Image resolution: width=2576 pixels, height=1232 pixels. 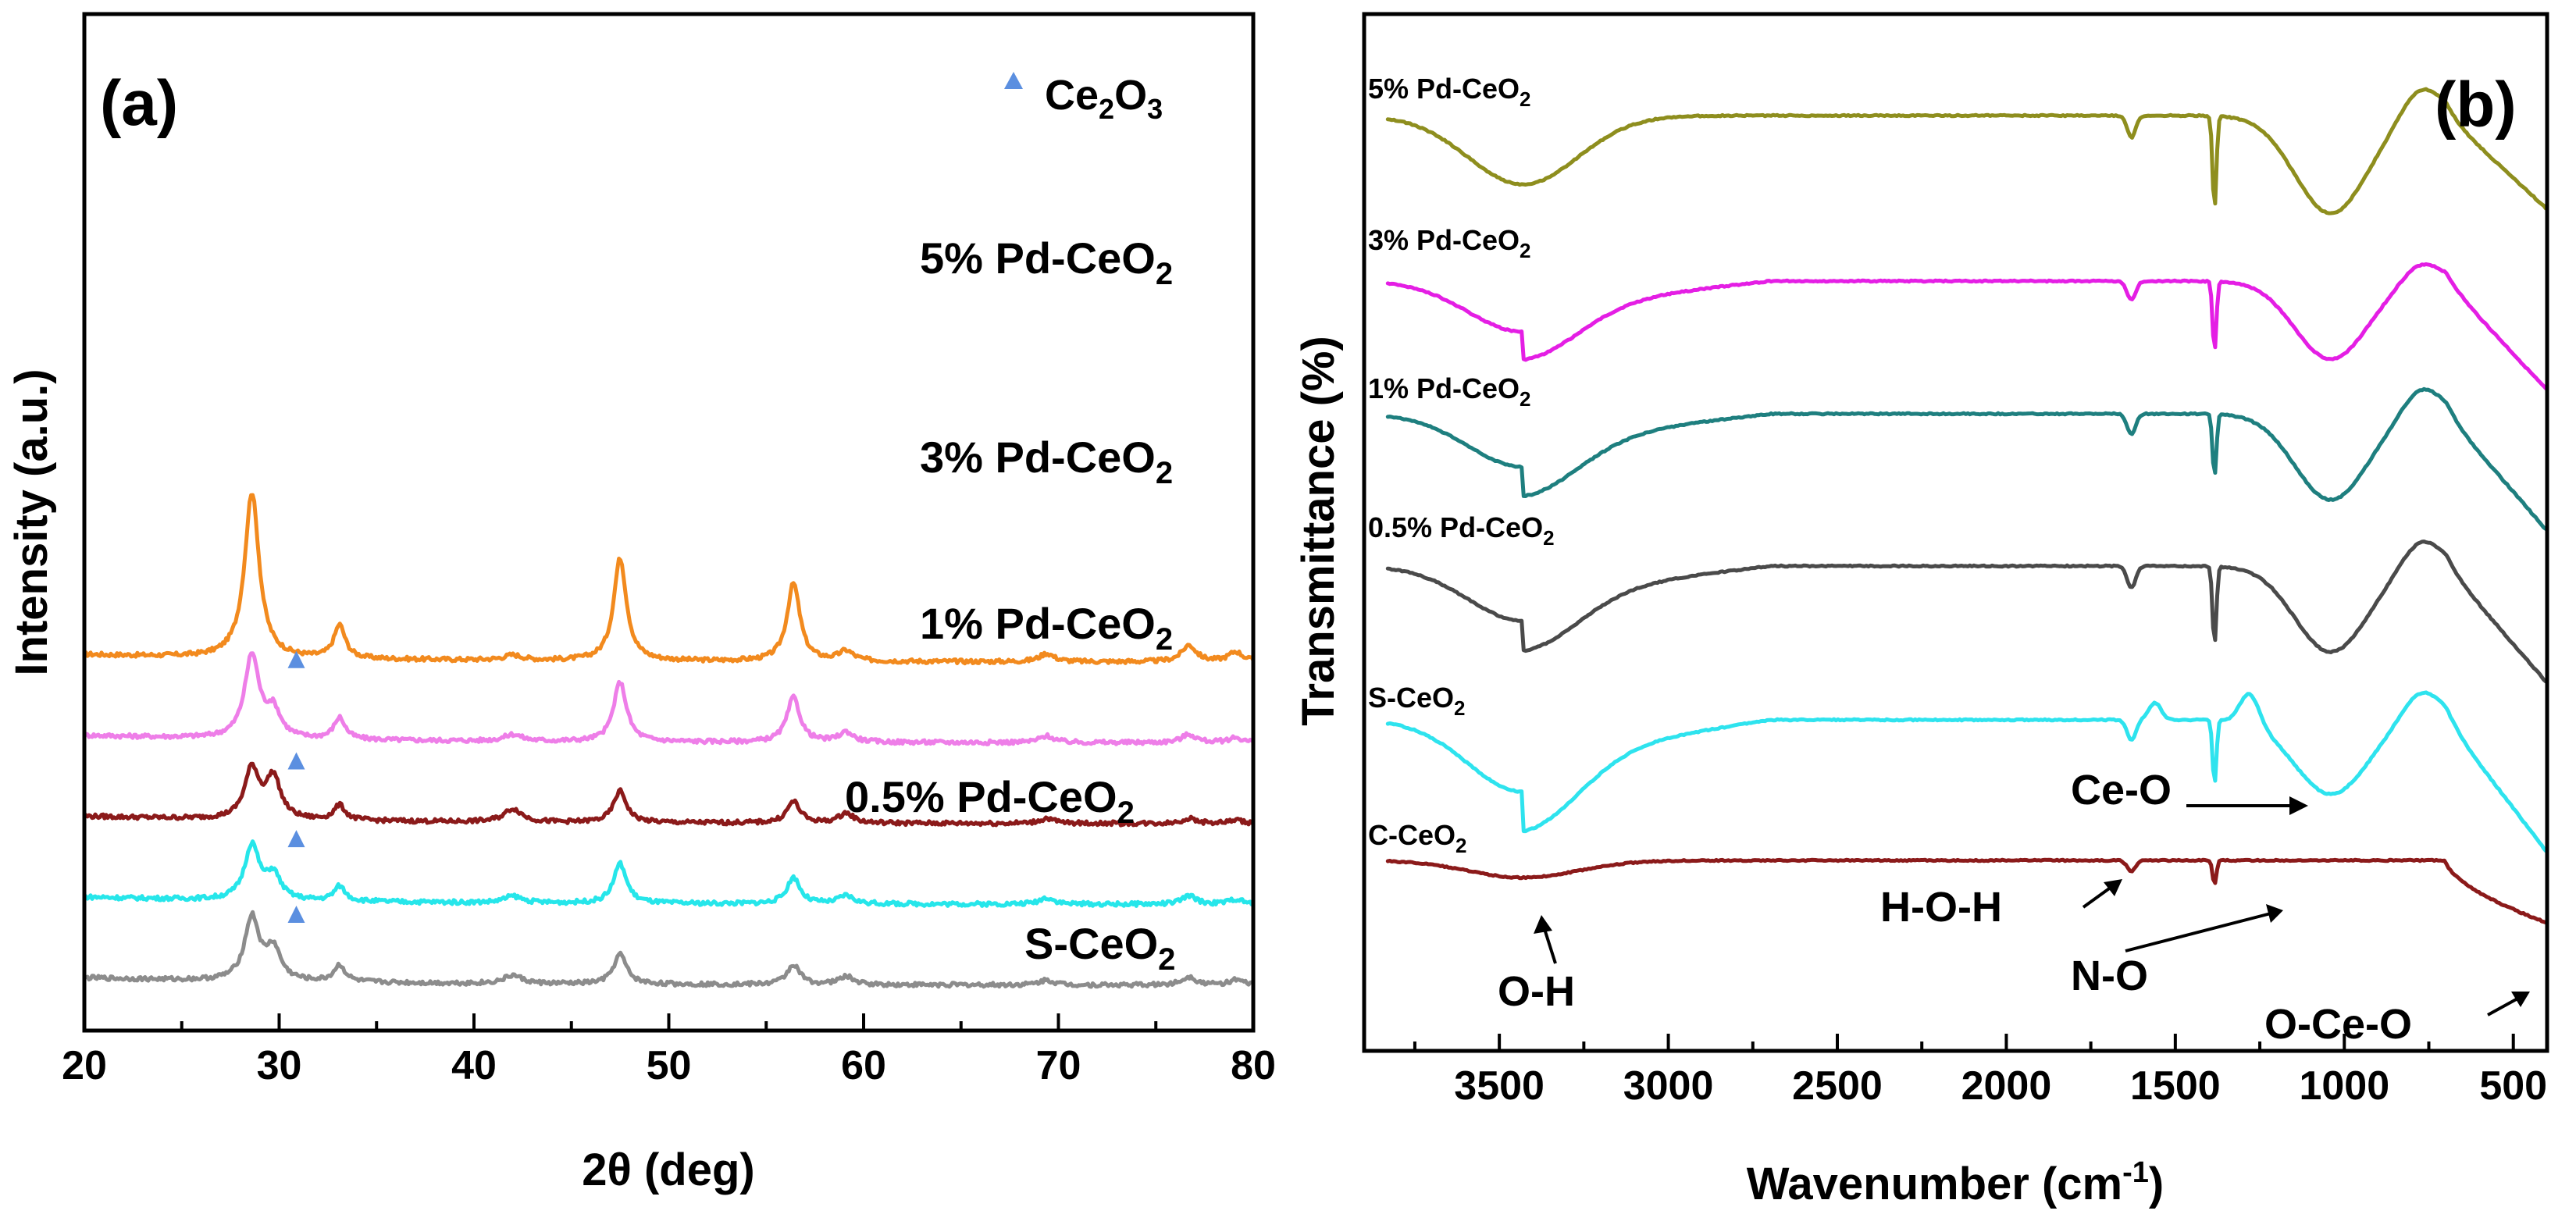 What do you see at coordinates (296, 787) in the screenshot?
I see `ce2o3-markers` at bounding box center [296, 787].